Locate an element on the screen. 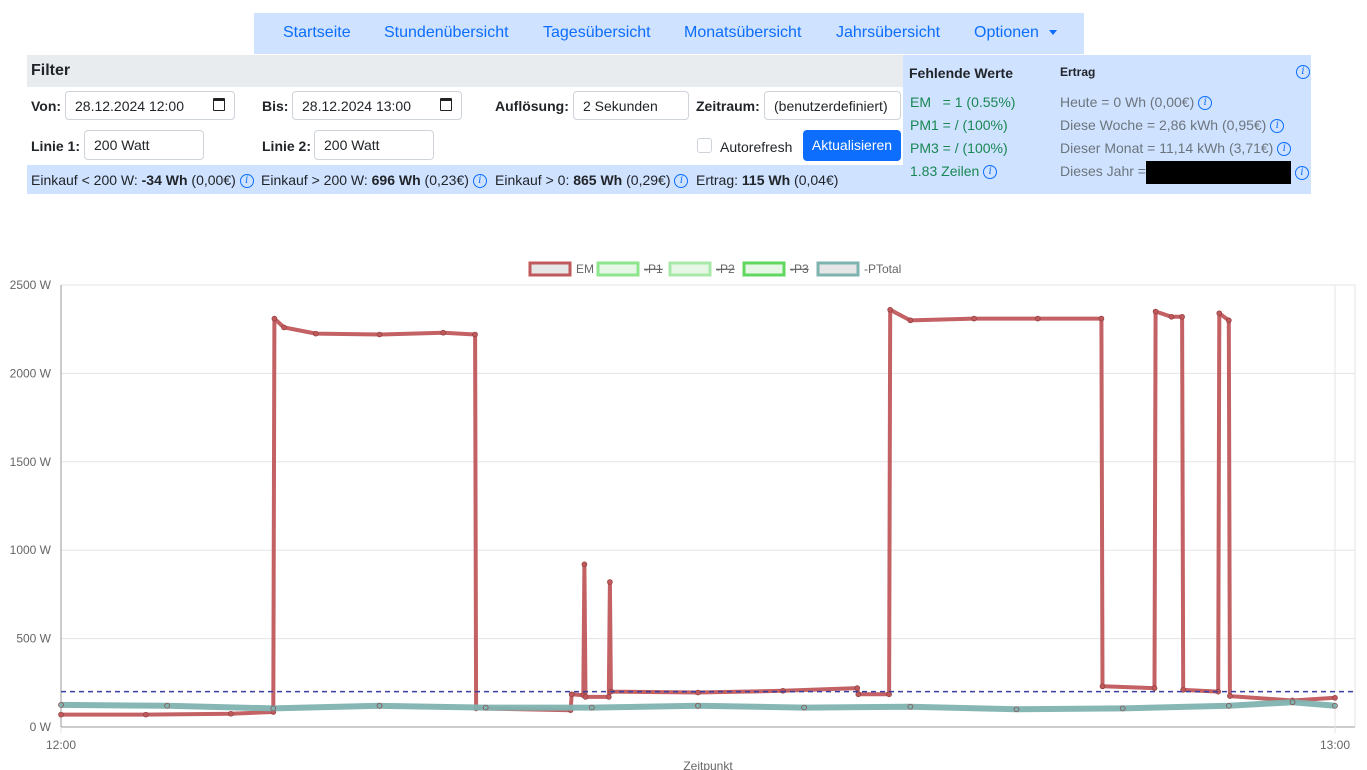  y-tick-label: 0 W is located at coordinates (41, 727).